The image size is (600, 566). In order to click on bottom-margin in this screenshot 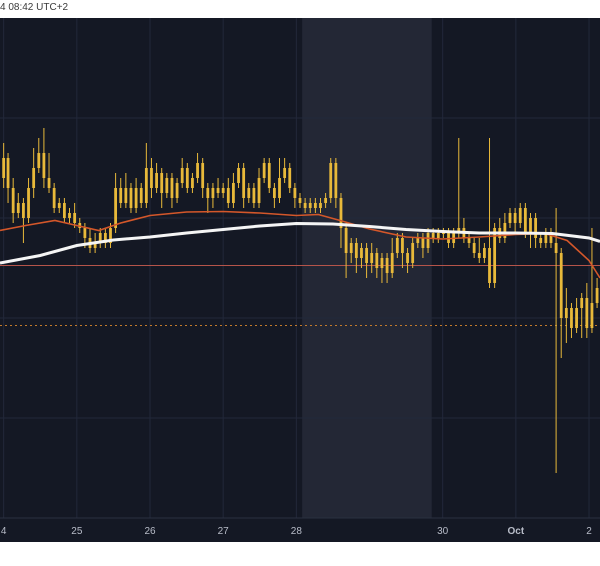, I will do `click(300, 554)`.